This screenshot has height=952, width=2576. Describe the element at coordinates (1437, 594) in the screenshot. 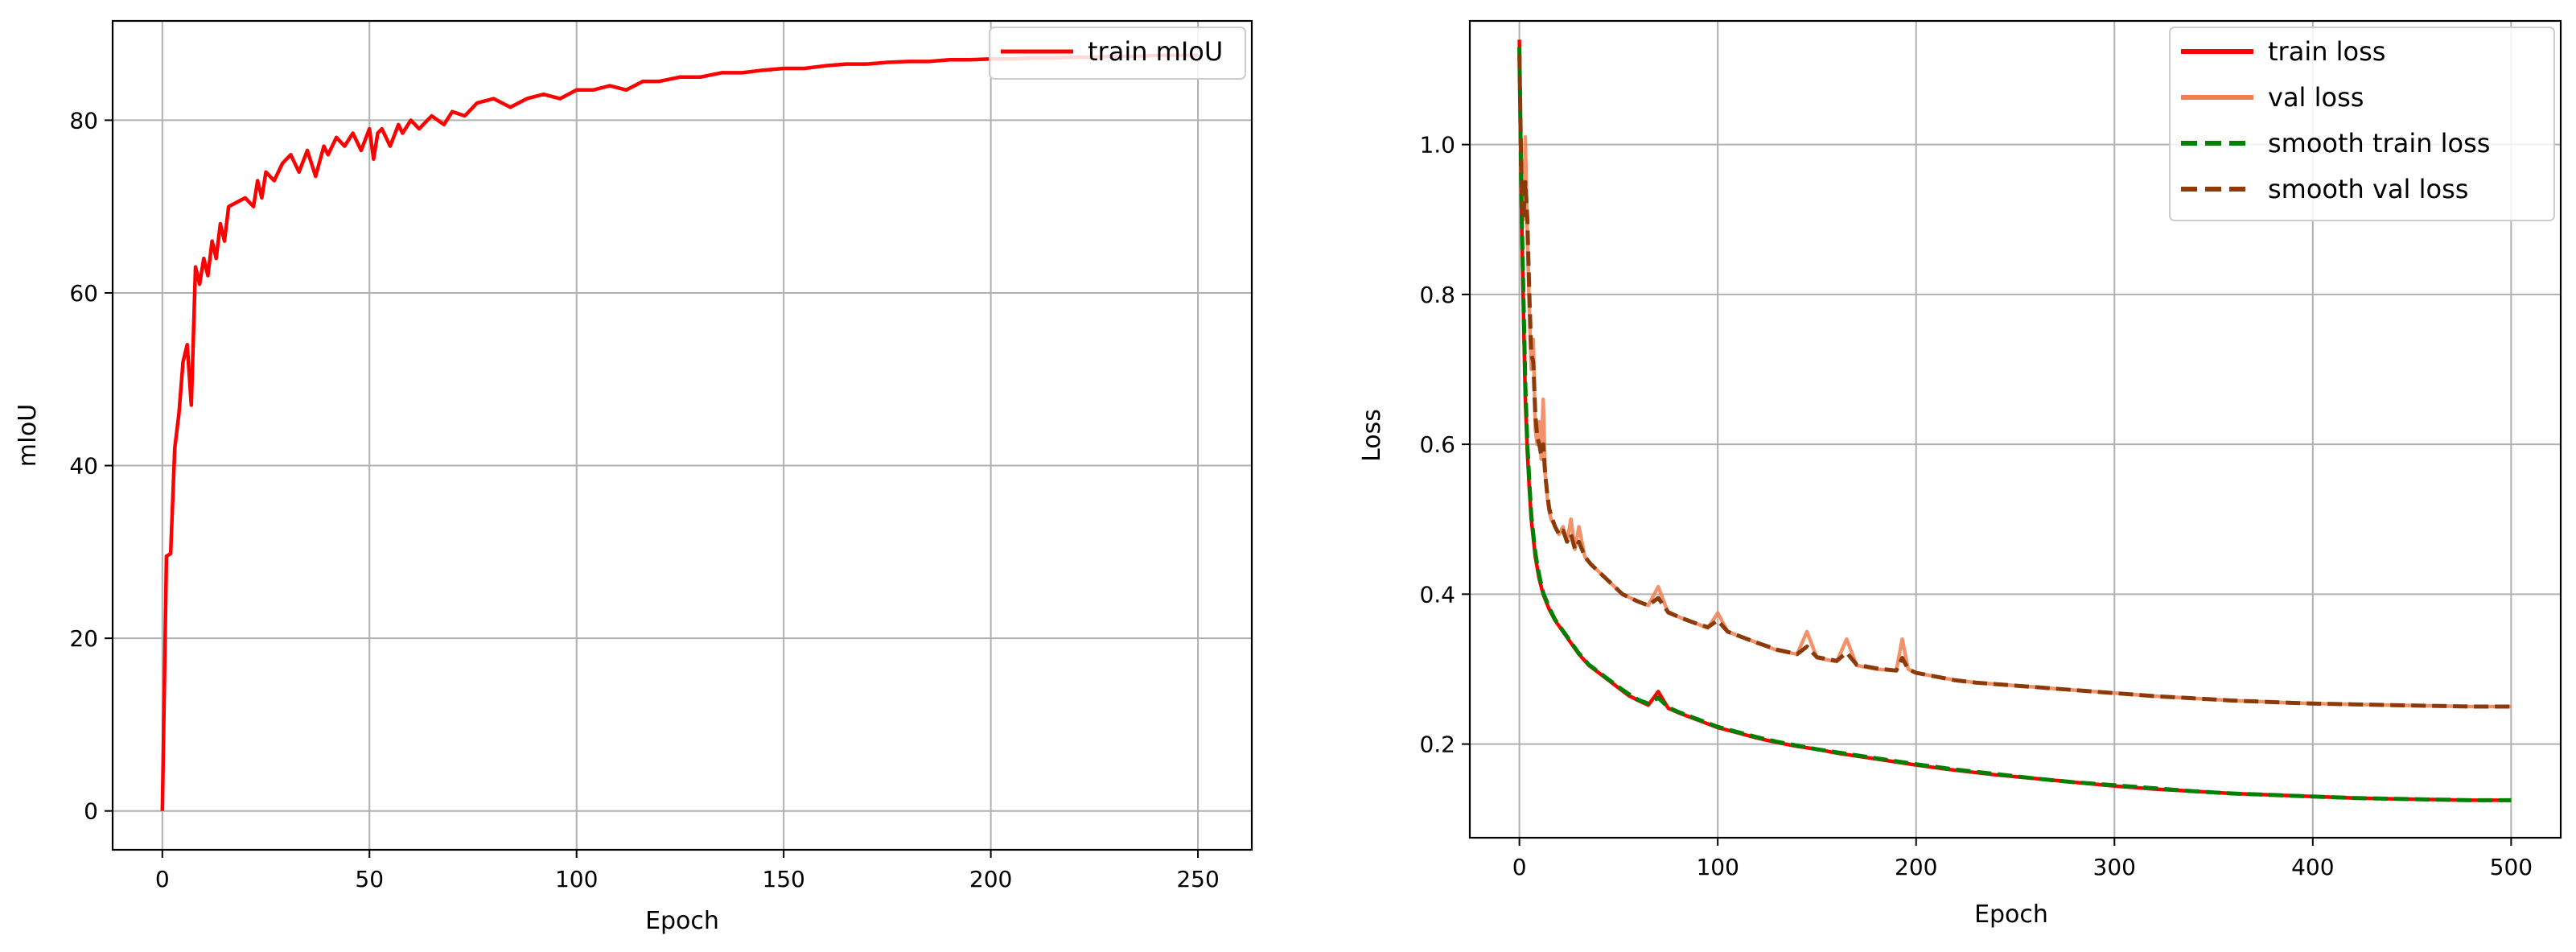

I see `loss-ytick-label: 0.4` at that location.